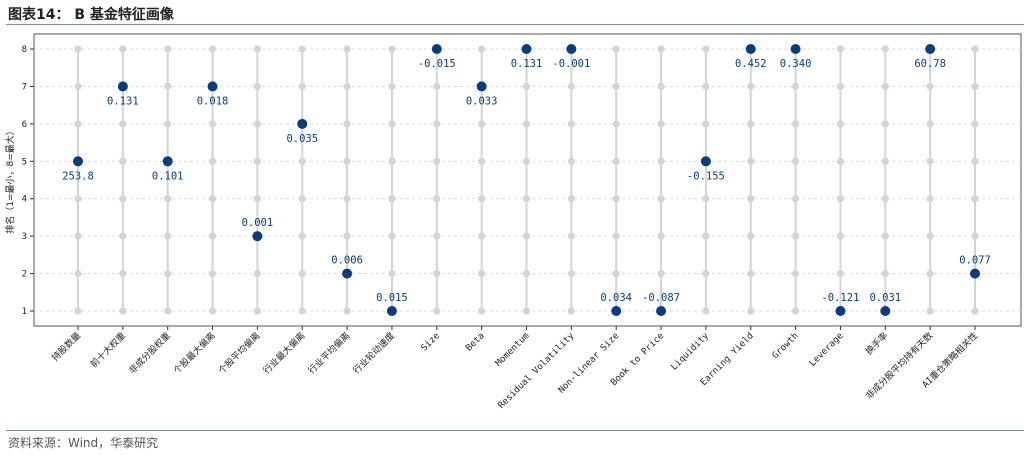  What do you see at coordinates (616, 298) in the screenshot?
I see `data-label: 0.034` at bounding box center [616, 298].